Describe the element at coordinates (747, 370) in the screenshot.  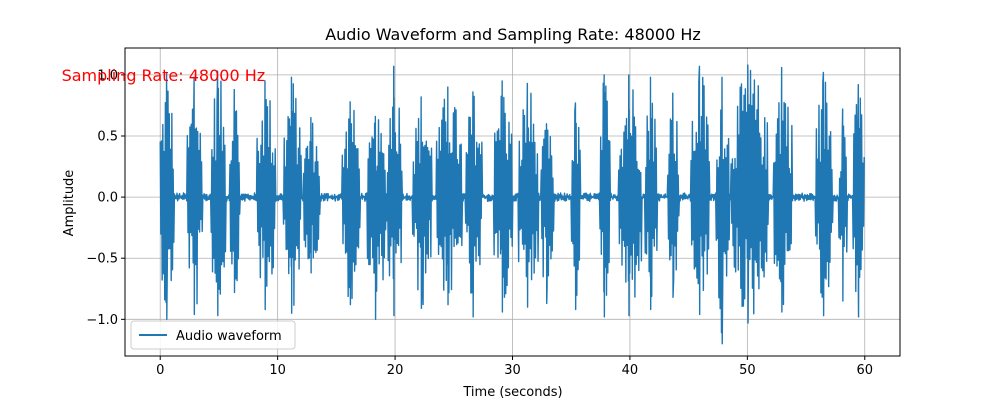
I see `x-tick-label: 50` at that location.